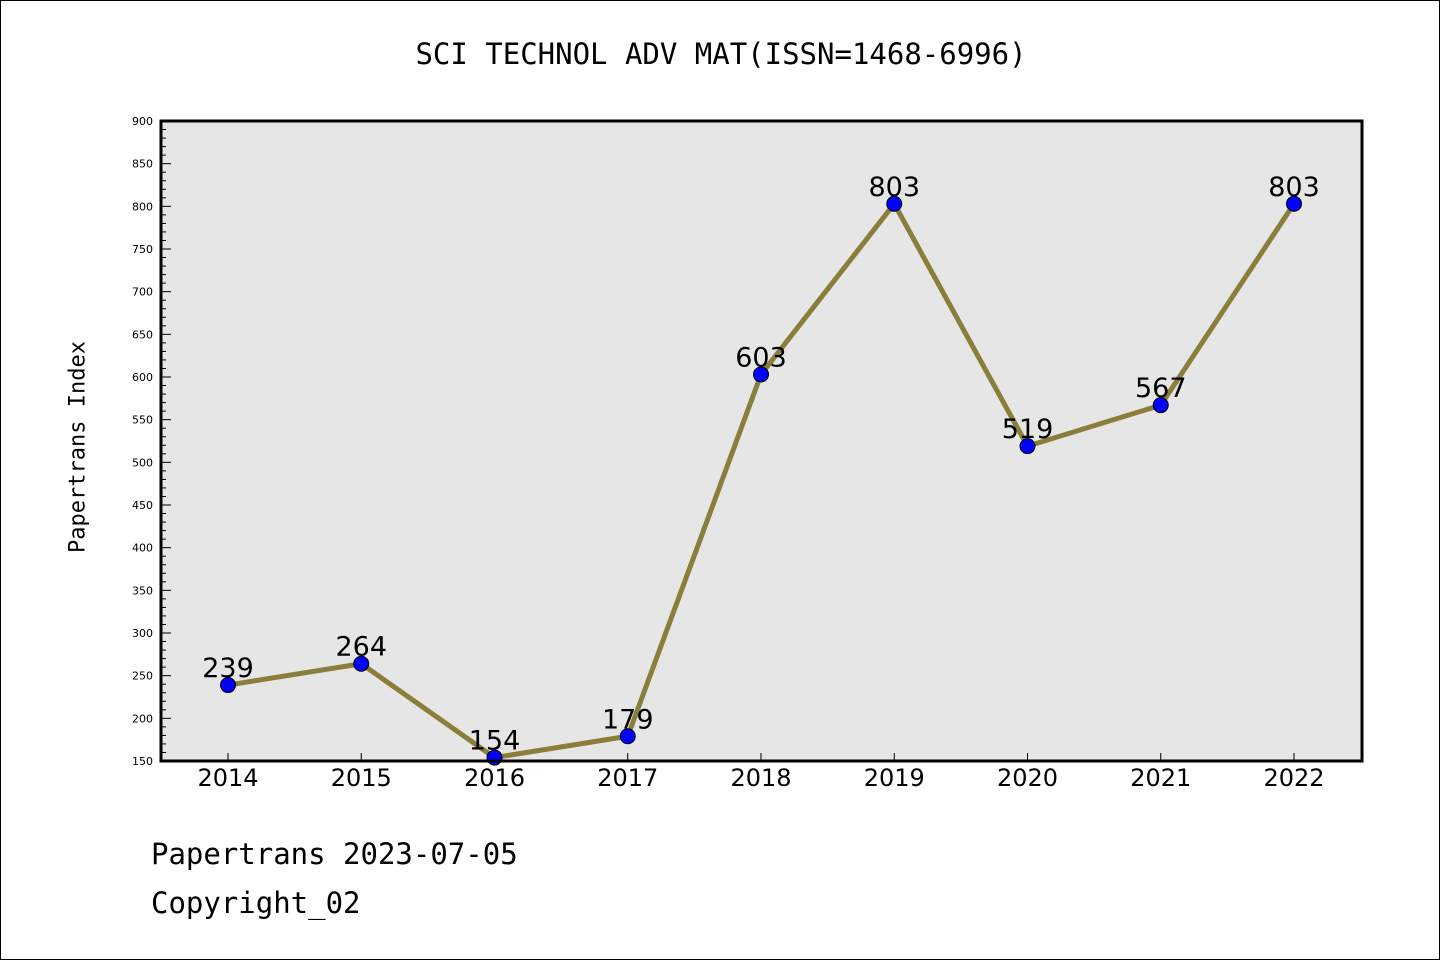  Describe the element at coordinates (494, 778) in the screenshot. I see `x-tick-label: 2016` at that location.